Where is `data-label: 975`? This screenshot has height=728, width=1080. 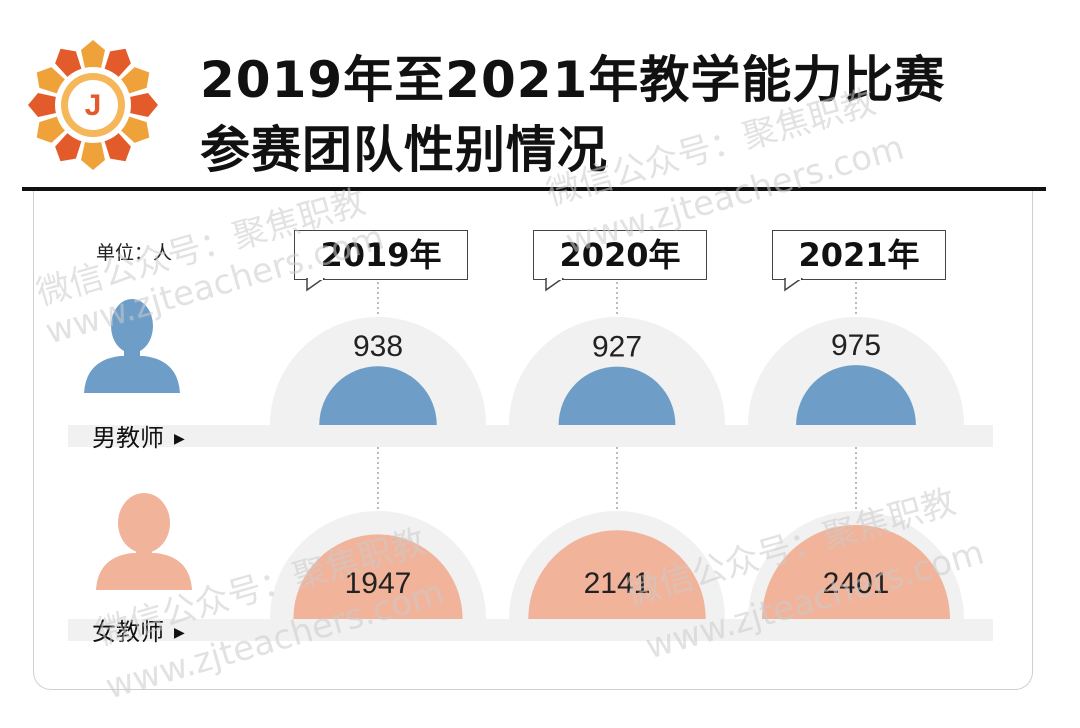
data-label: 975 is located at coordinates (856, 345).